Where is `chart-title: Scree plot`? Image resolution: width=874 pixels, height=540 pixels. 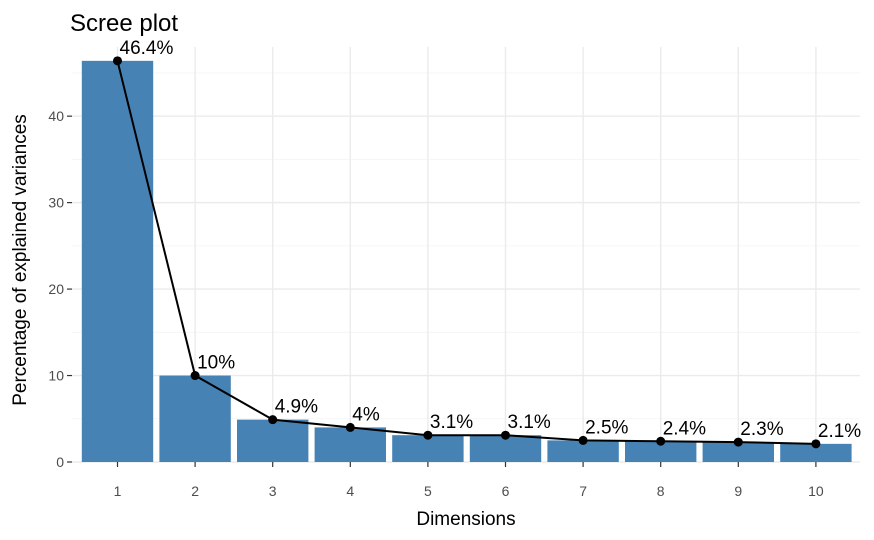
chart-title: Scree plot is located at coordinates (124, 23).